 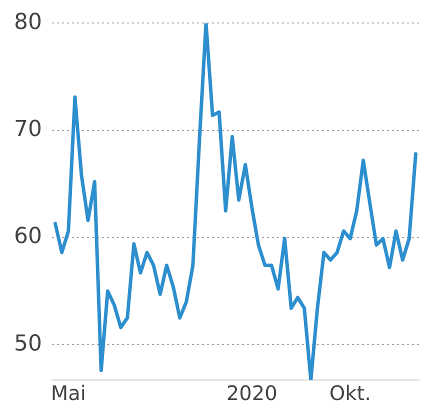 What do you see at coordinates (350, 393) in the screenshot?
I see `x-tick-label: Okt.` at bounding box center [350, 393].